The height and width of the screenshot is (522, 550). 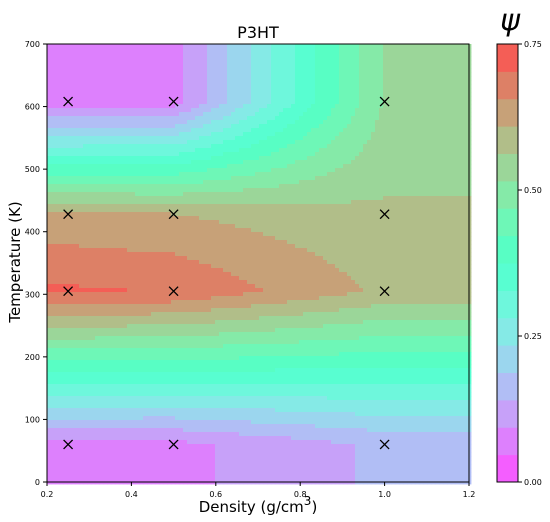 What do you see at coordinates (533, 336) in the screenshot?
I see `colorbar-tick-label: 0.25` at bounding box center [533, 336].